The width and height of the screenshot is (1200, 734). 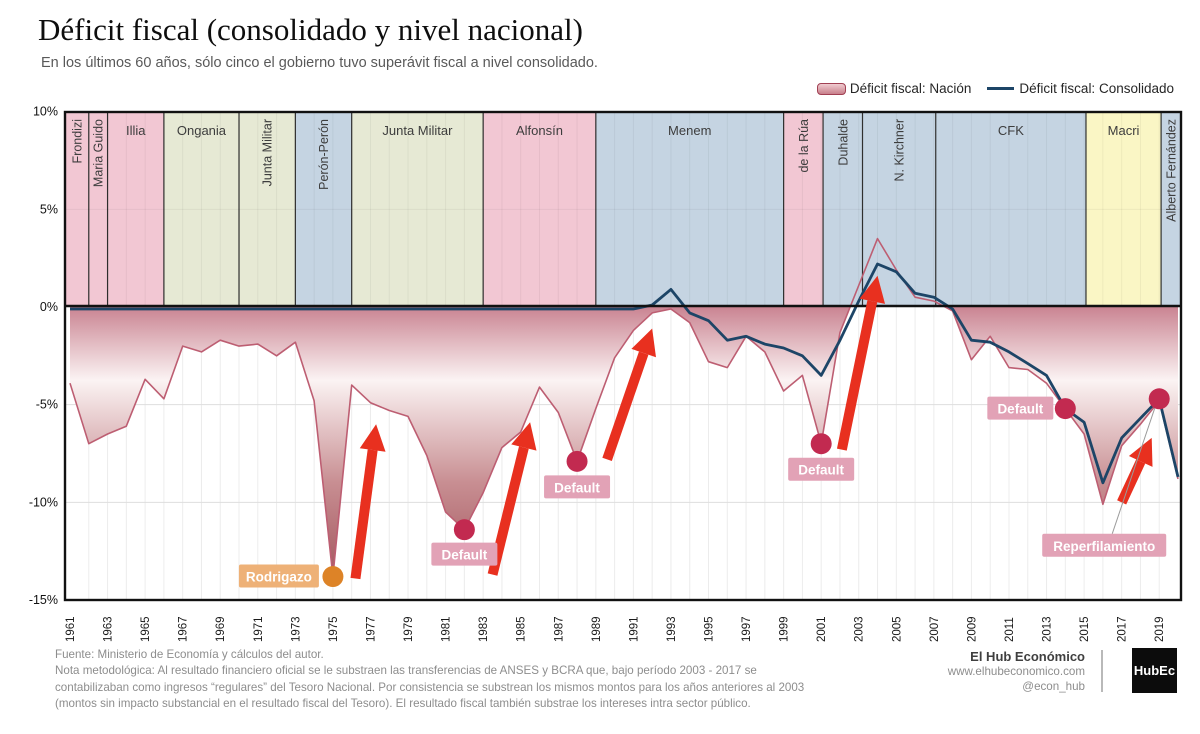 I want to click on band-menem, so click(x=689, y=209).